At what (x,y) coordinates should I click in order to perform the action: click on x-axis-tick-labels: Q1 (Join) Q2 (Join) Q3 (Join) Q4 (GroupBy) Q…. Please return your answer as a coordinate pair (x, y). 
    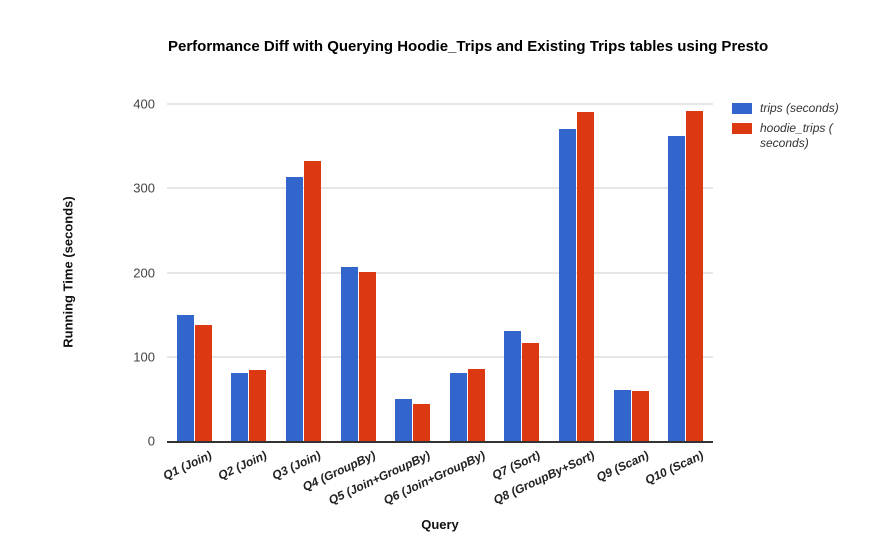
    Looking at the image, I should click on (437, 484).